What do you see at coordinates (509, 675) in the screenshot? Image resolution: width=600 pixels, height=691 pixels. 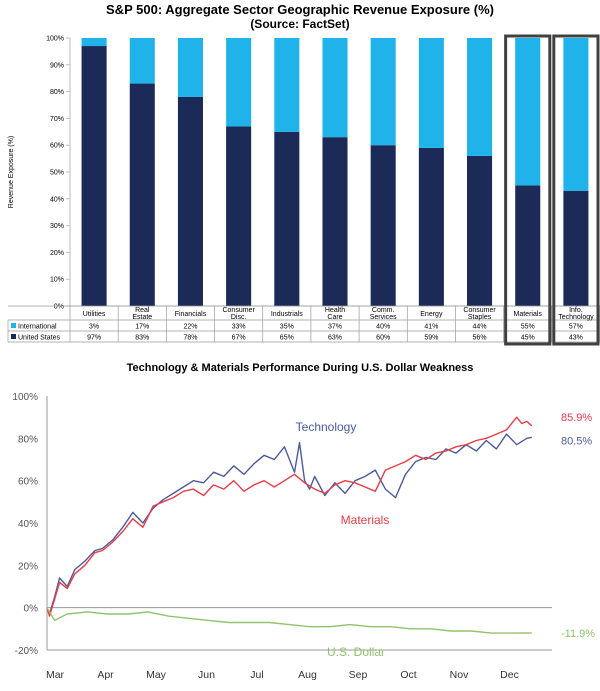 I see `bottom-x-tick-label-dec: Dec` at bounding box center [509, 675].